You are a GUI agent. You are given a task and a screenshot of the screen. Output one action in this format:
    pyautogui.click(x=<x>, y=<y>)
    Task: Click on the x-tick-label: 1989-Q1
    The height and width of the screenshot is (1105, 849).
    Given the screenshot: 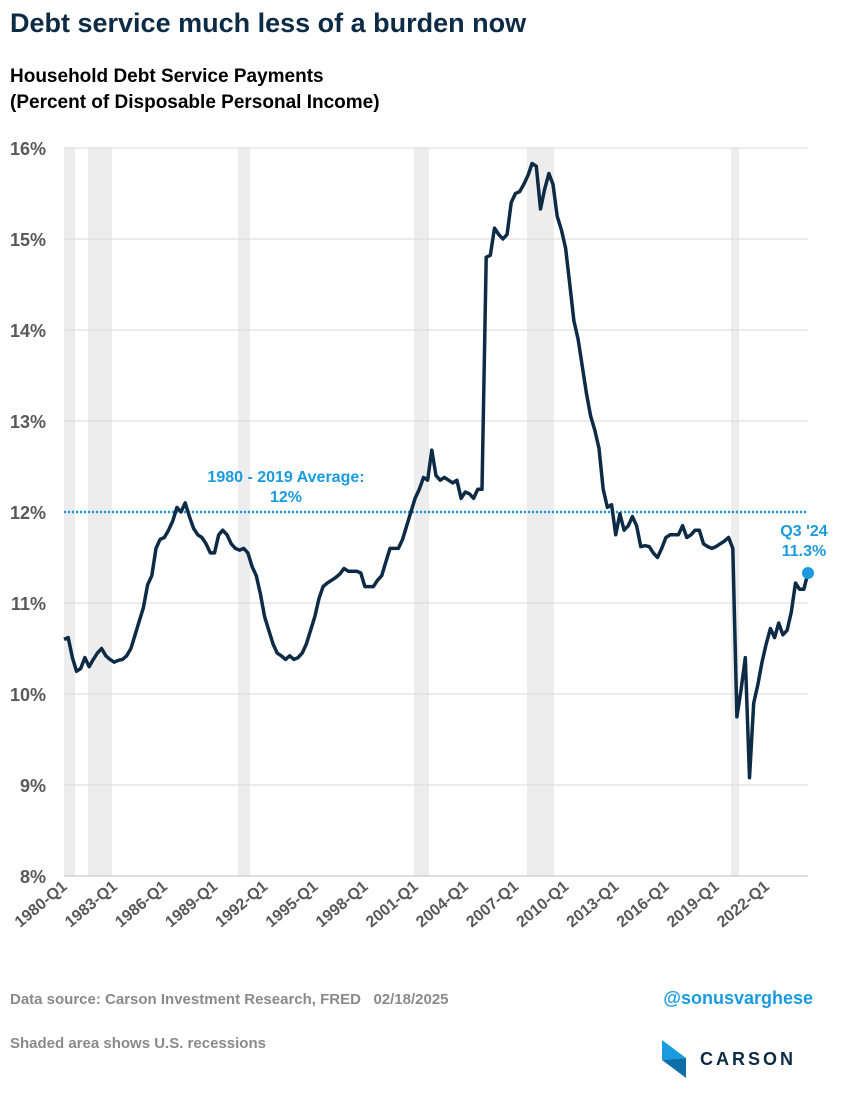 What is the action you would take?
    pyautogui.click(x=191, y=904)
    